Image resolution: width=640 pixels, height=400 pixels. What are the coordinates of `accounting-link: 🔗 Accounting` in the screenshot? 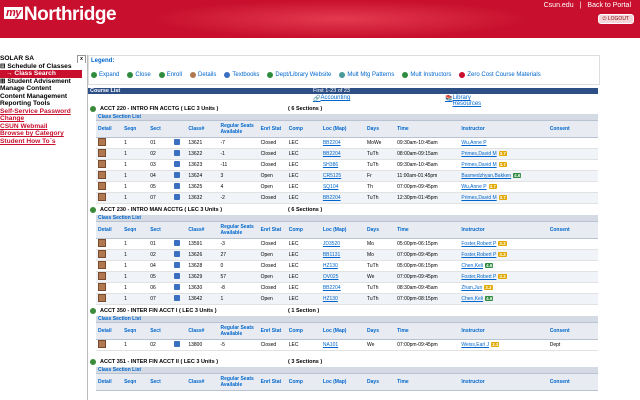 It's located at (332, 98).